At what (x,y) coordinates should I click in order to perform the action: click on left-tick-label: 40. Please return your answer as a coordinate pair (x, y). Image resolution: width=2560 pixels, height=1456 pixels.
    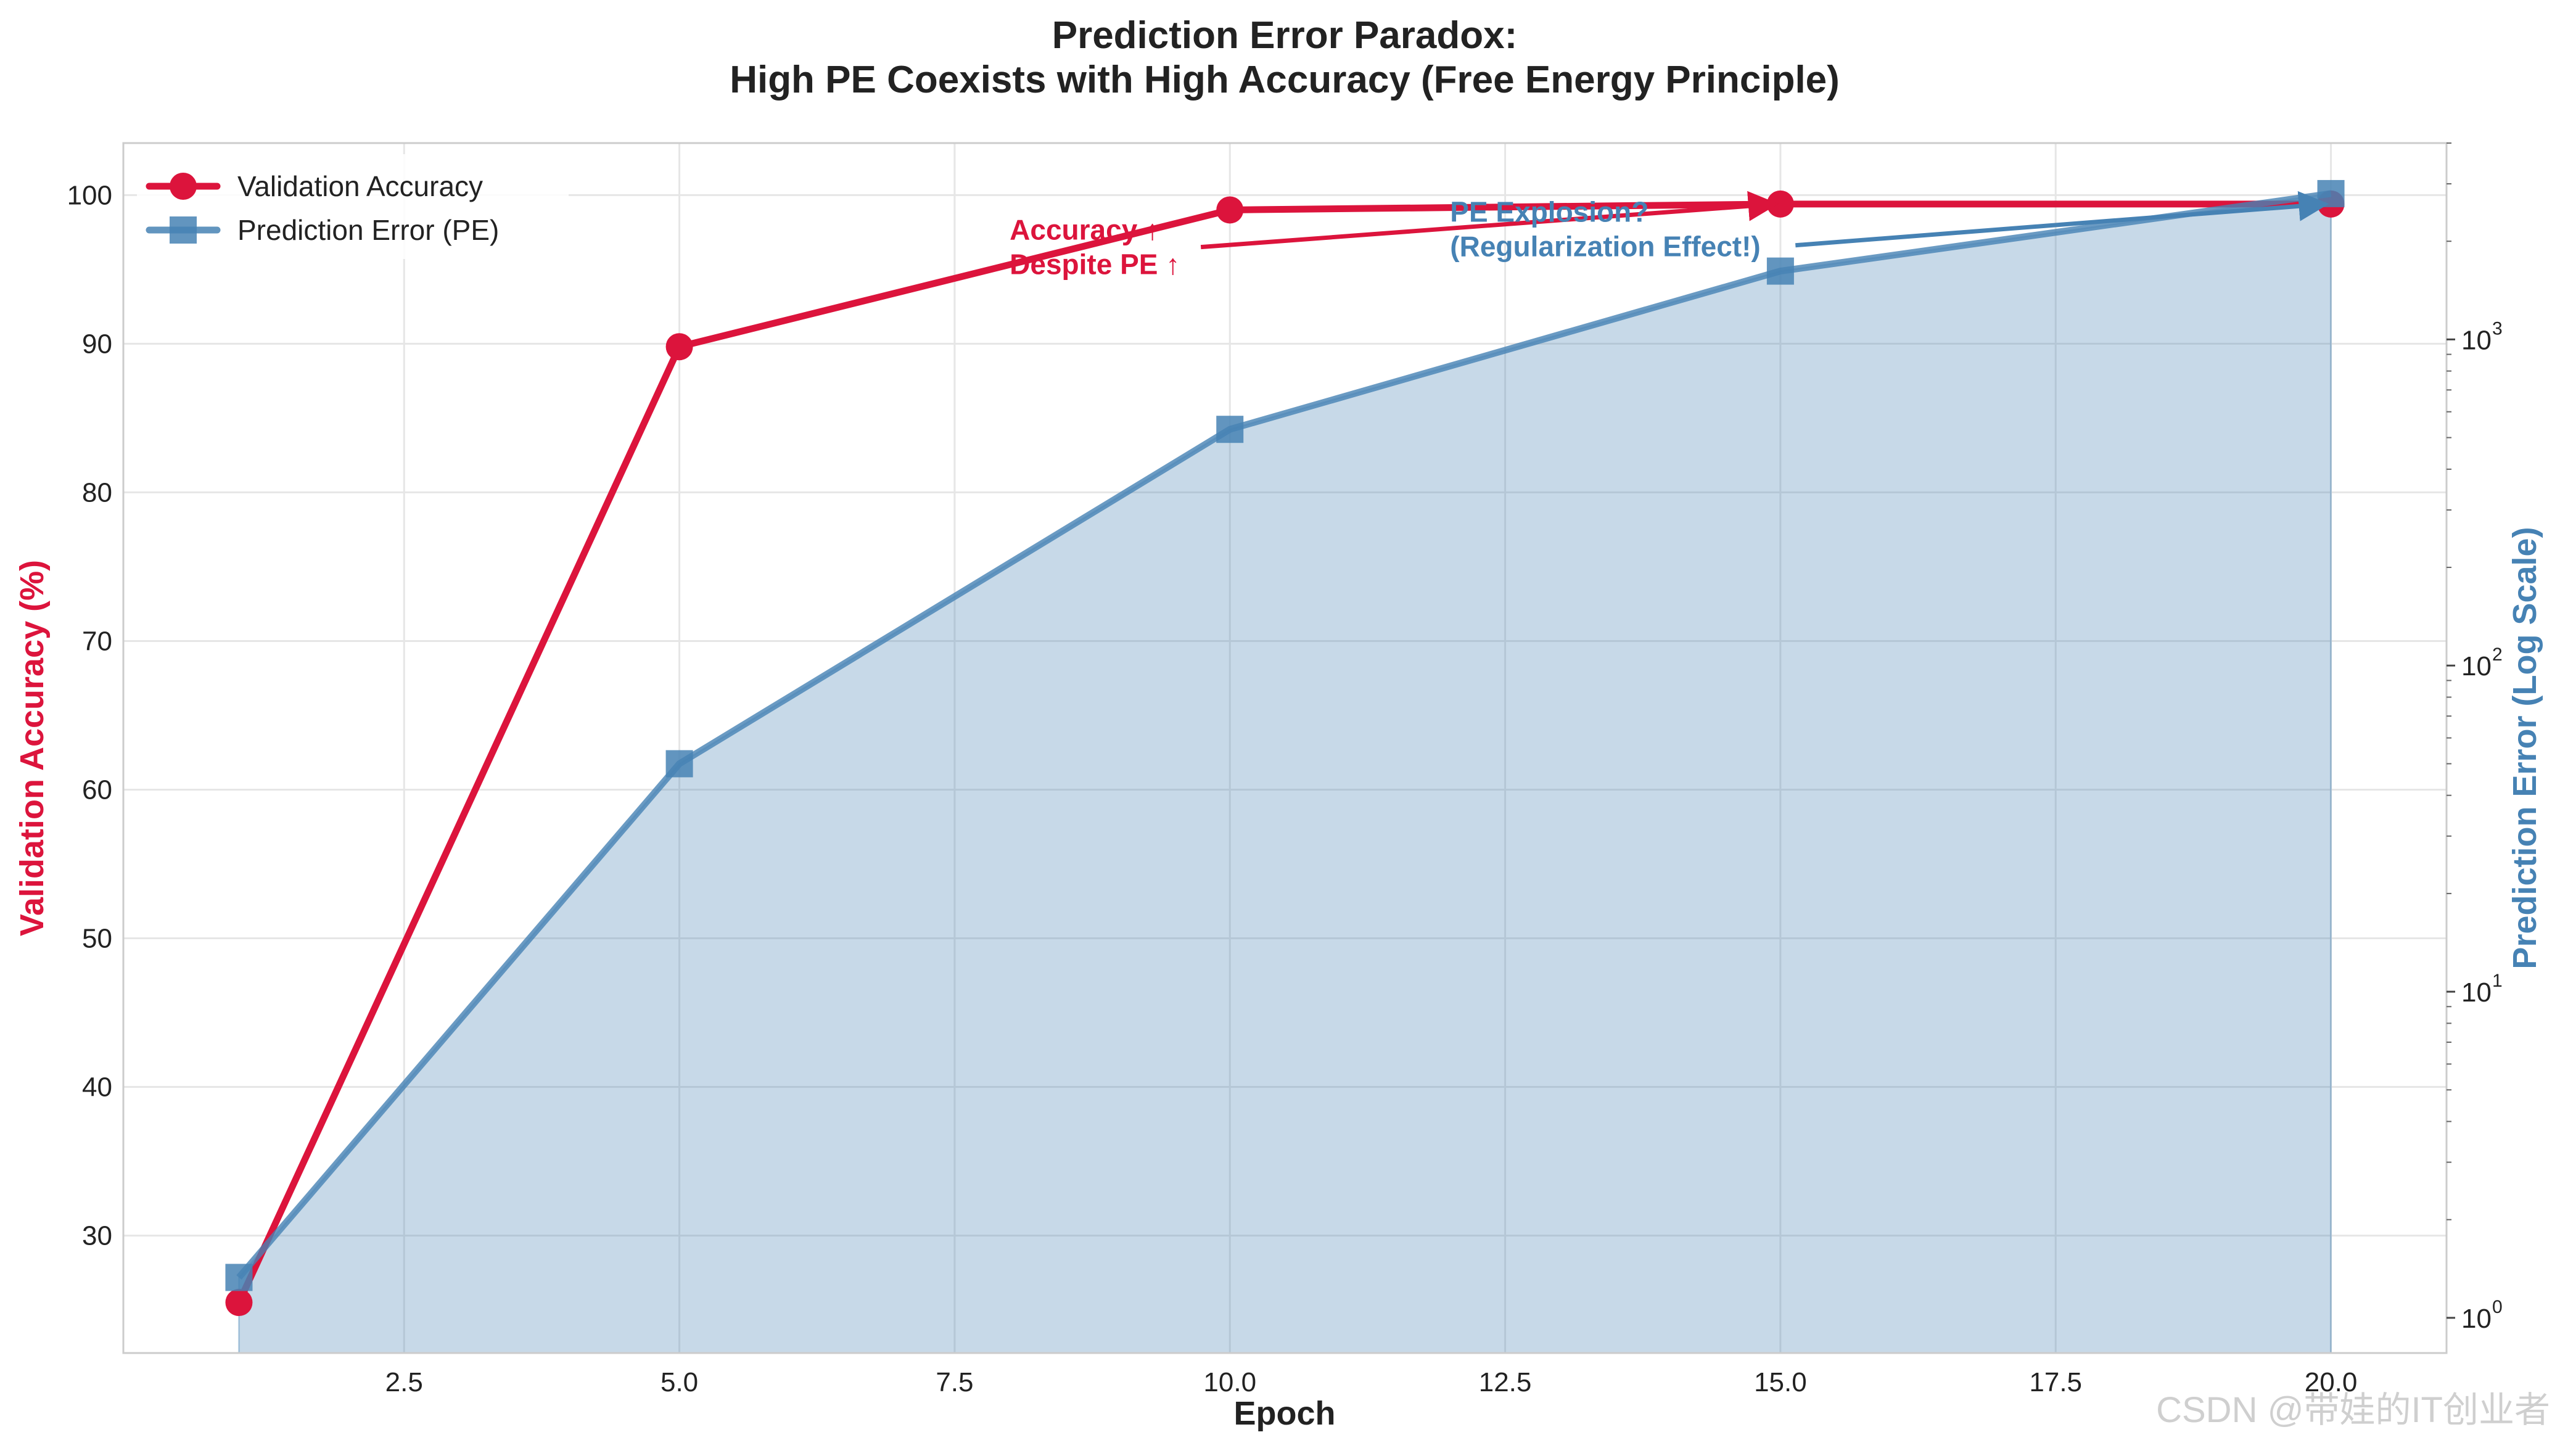
    Looking at the image, I should click on (97, 1087).